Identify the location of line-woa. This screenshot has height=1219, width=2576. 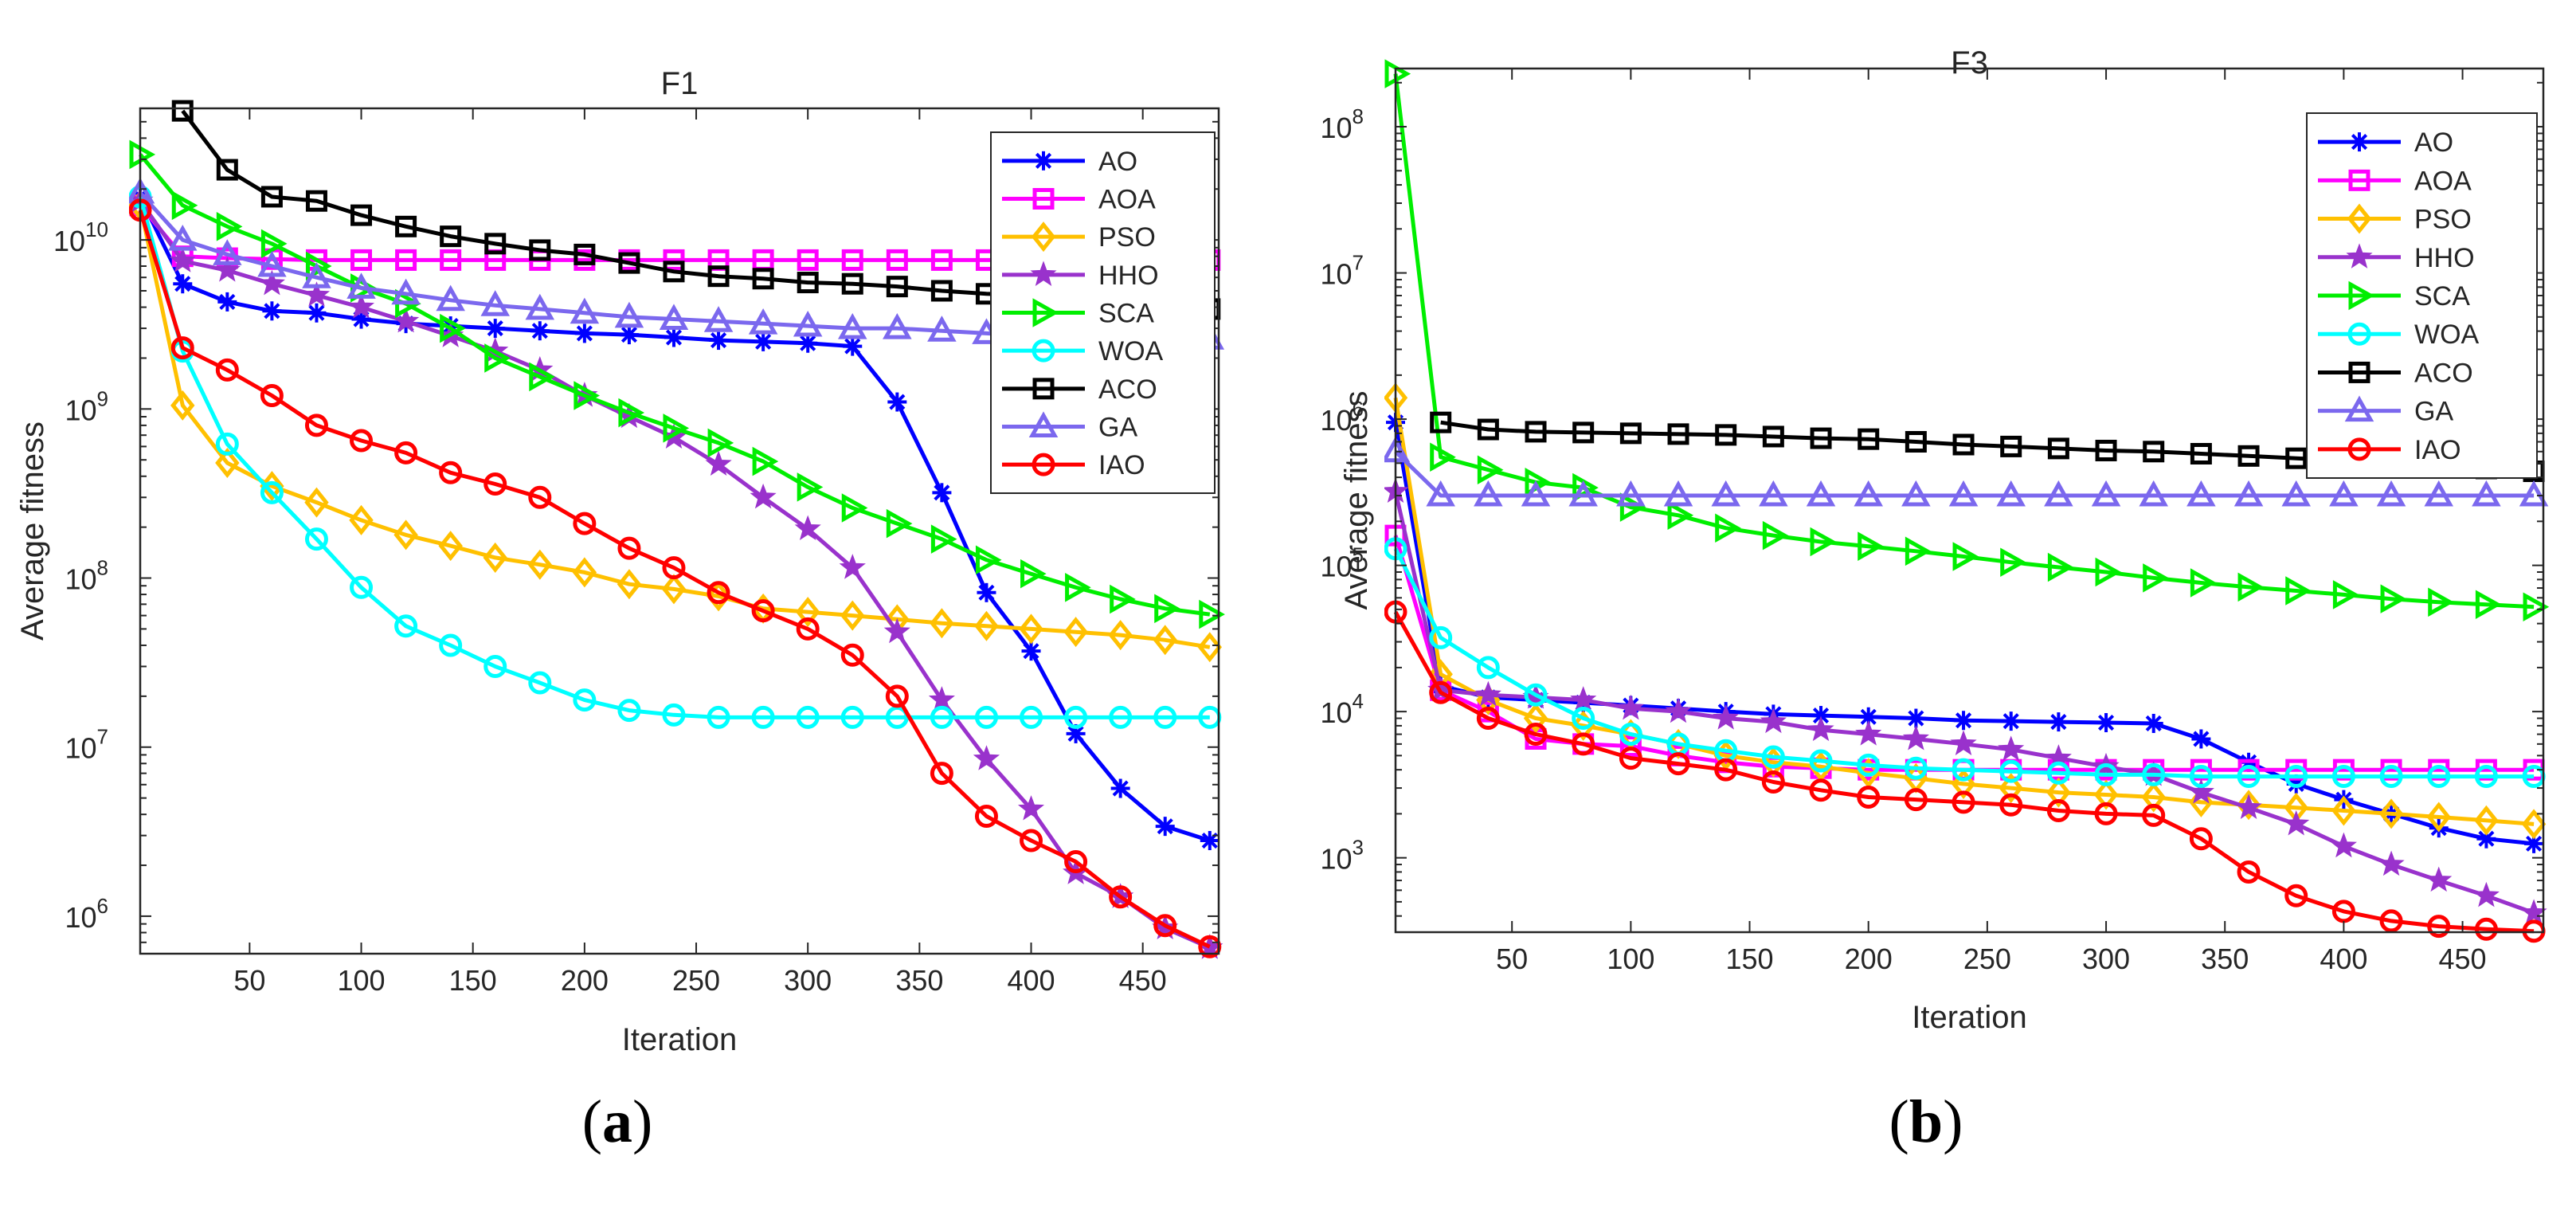
(1964, 663).